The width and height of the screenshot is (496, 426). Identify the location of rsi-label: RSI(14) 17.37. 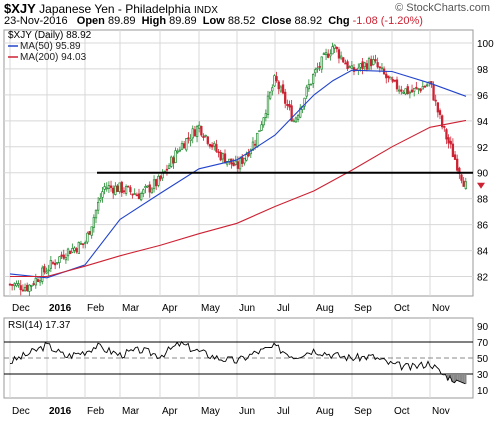
(39, 325).